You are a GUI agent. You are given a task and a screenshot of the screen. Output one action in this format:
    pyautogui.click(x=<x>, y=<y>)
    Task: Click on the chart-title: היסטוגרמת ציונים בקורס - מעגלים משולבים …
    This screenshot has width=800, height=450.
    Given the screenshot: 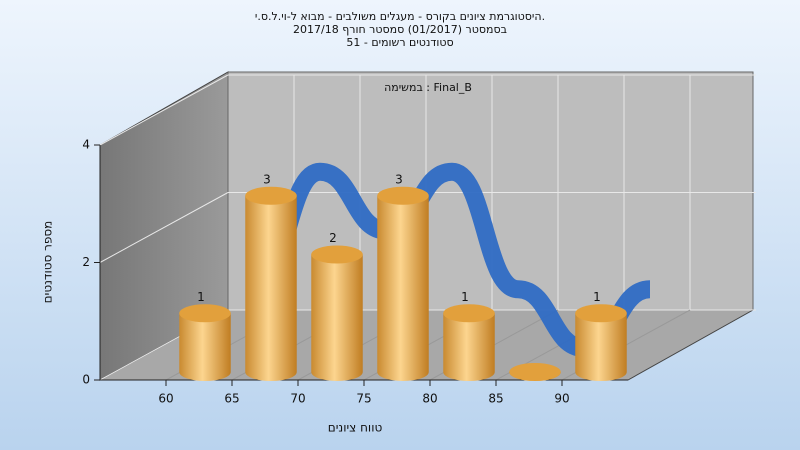 What is the action you would take?
    pyautogui.click(x=400, y=16)
    